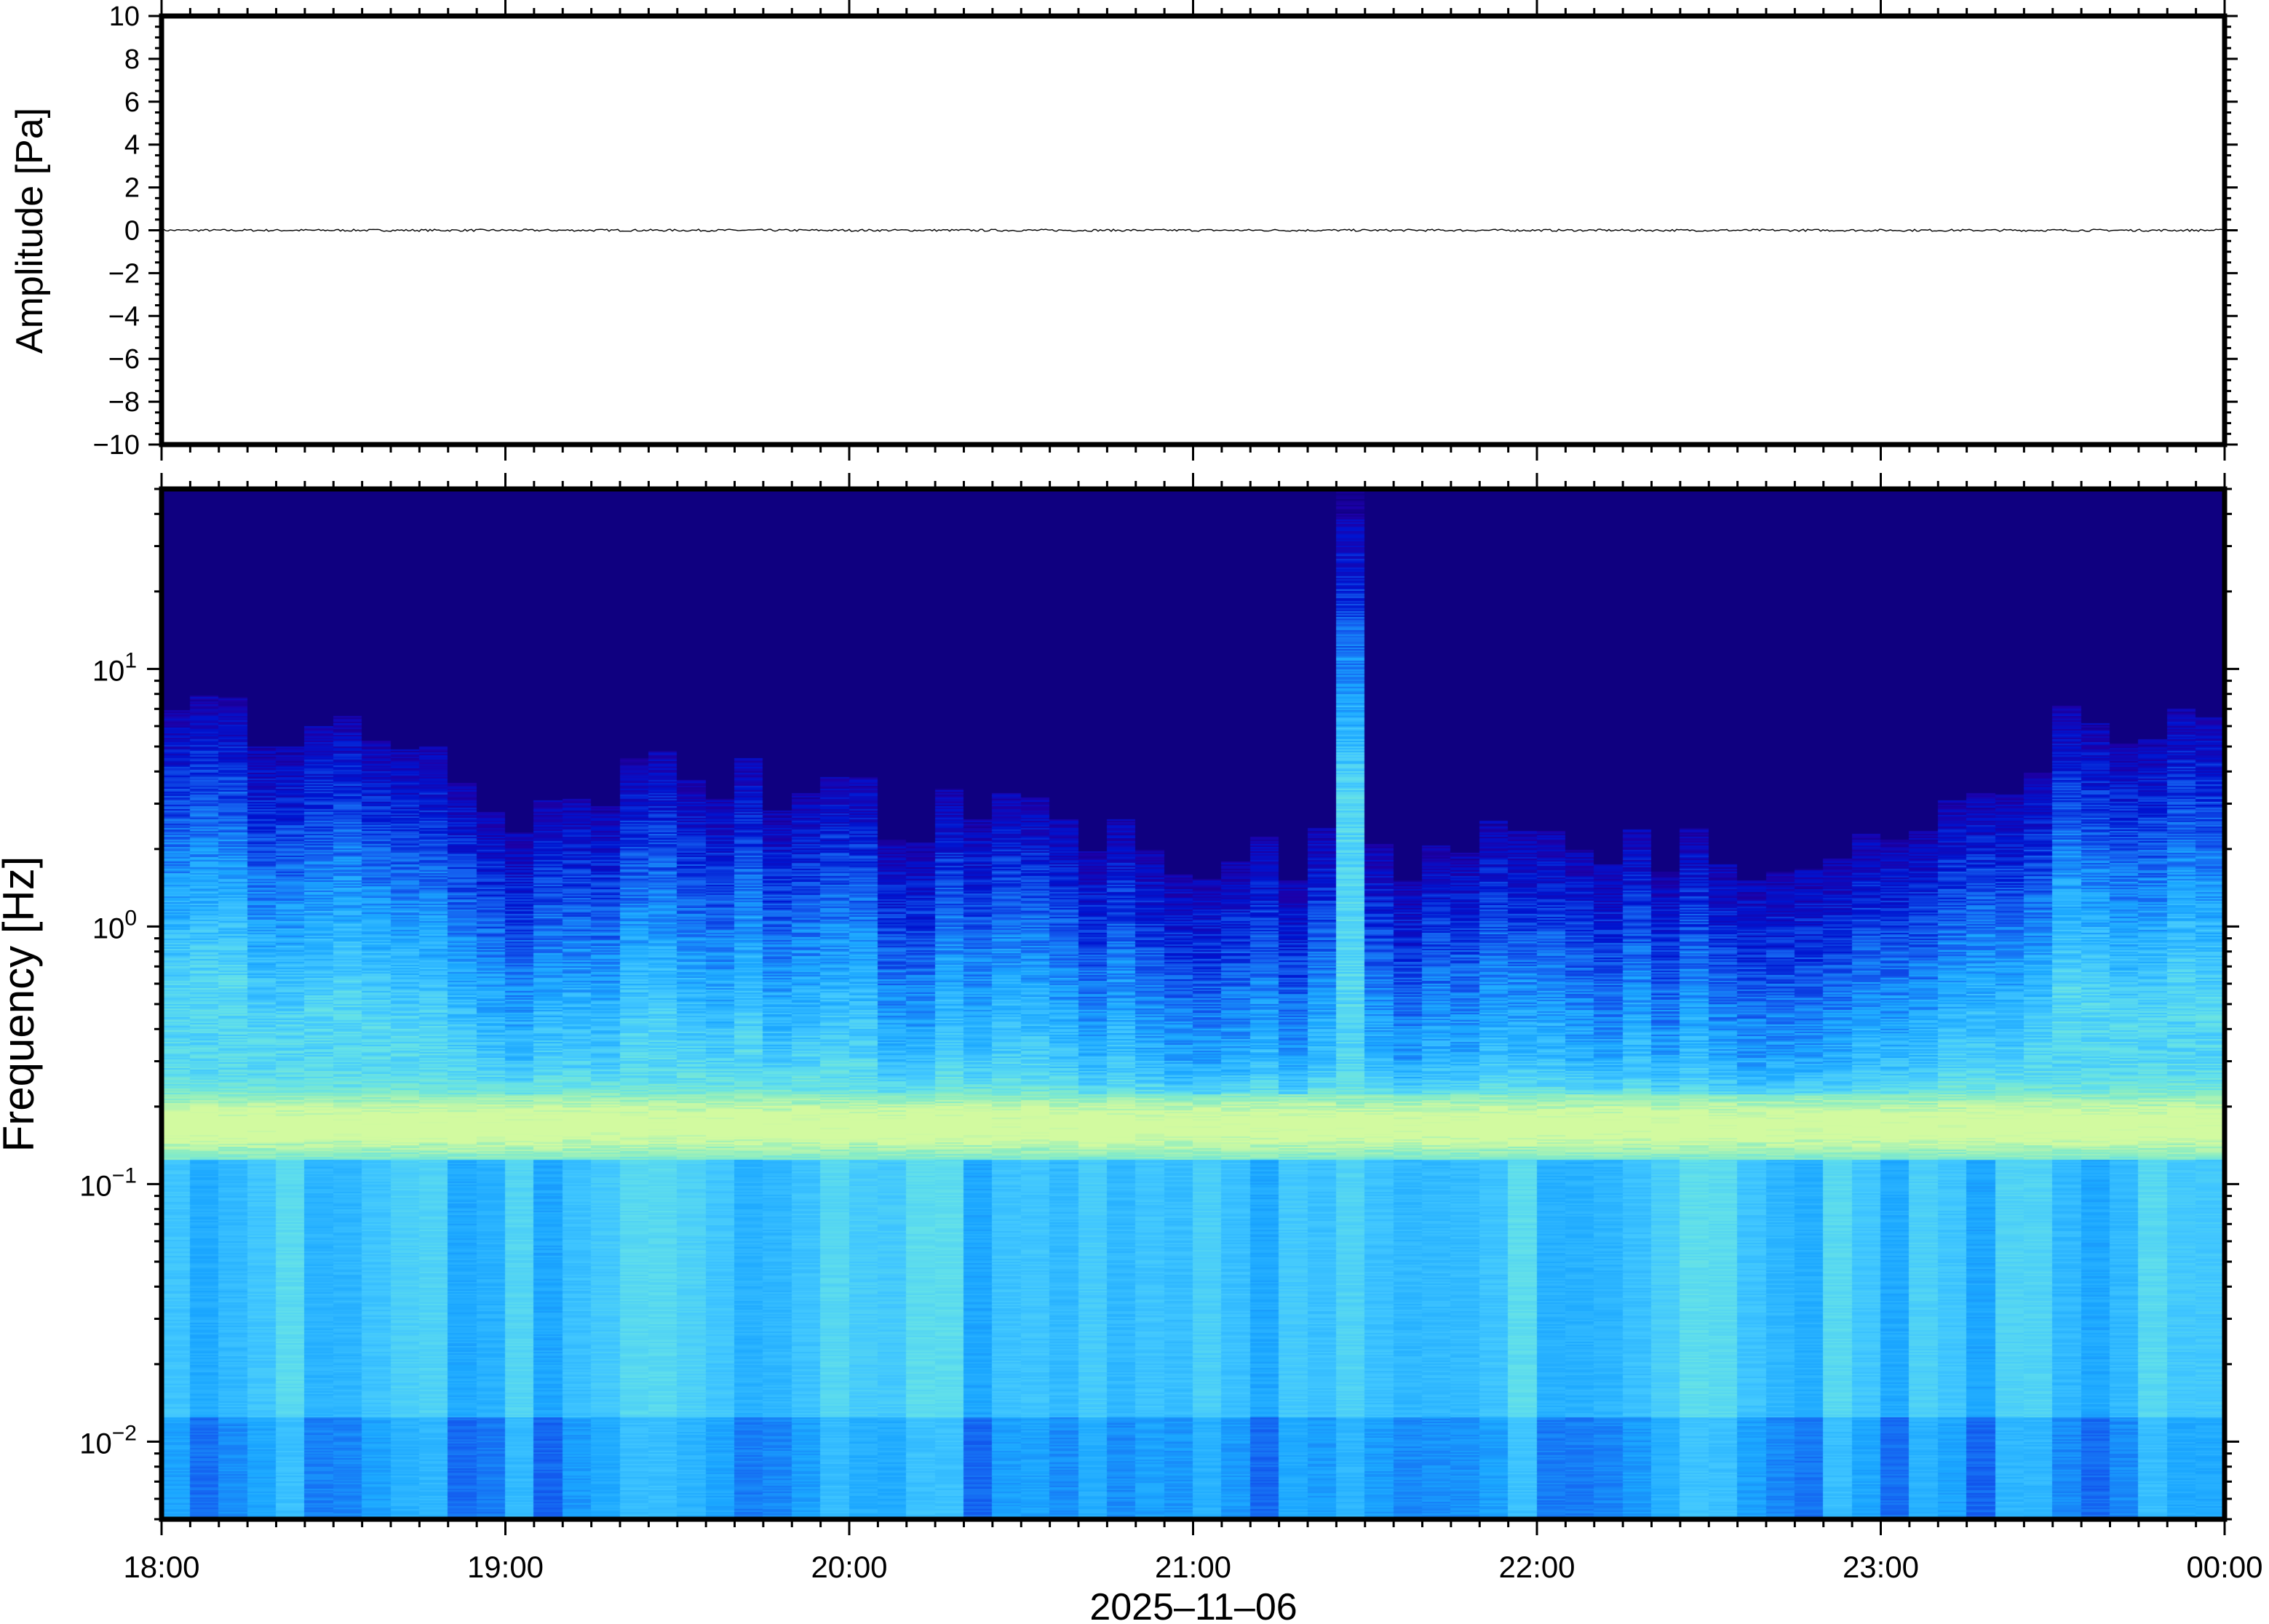 The height and width of the screenshot is (1624, 2269). I want to click on tick-exponent: −2, so click(125, 1433).